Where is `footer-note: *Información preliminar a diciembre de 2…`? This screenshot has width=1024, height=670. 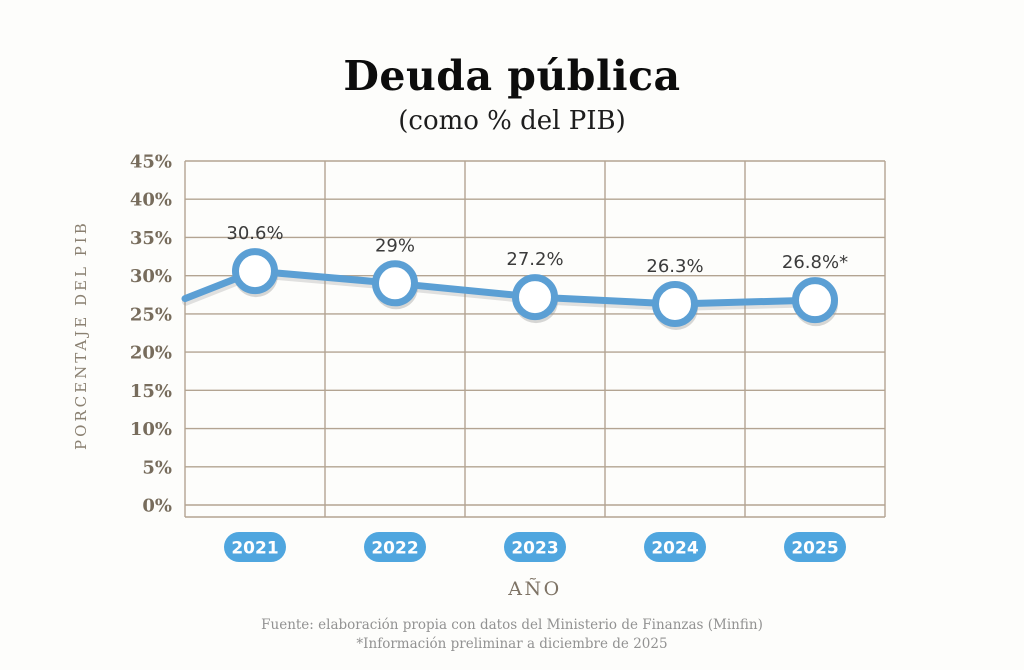
footer-note: *Información preliminar a diciembre de 2… is located at coordinates (512, 644).